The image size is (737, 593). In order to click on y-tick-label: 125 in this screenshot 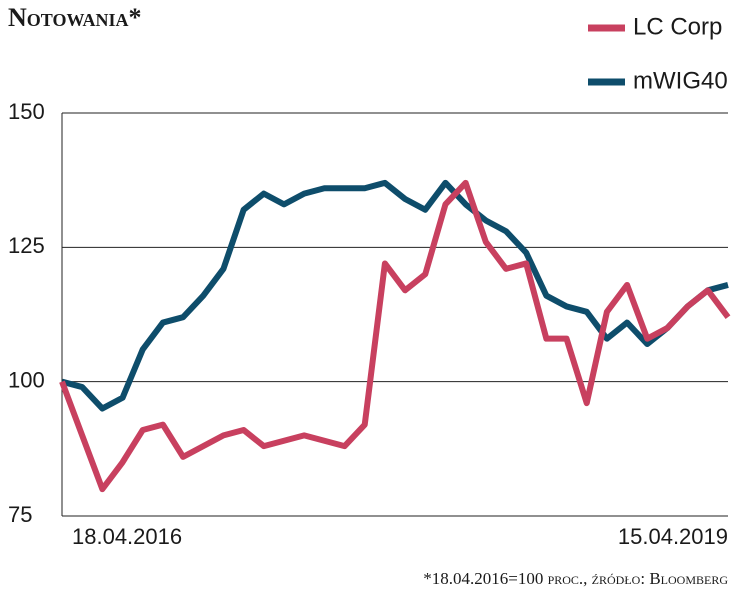, I will do `click(26, 245)`.